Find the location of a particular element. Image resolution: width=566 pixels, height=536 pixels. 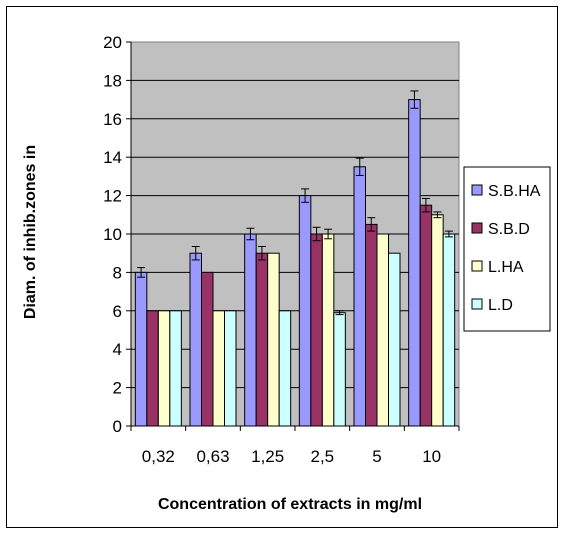

y-tick-label: 10 is located at coordinates (112, 234).